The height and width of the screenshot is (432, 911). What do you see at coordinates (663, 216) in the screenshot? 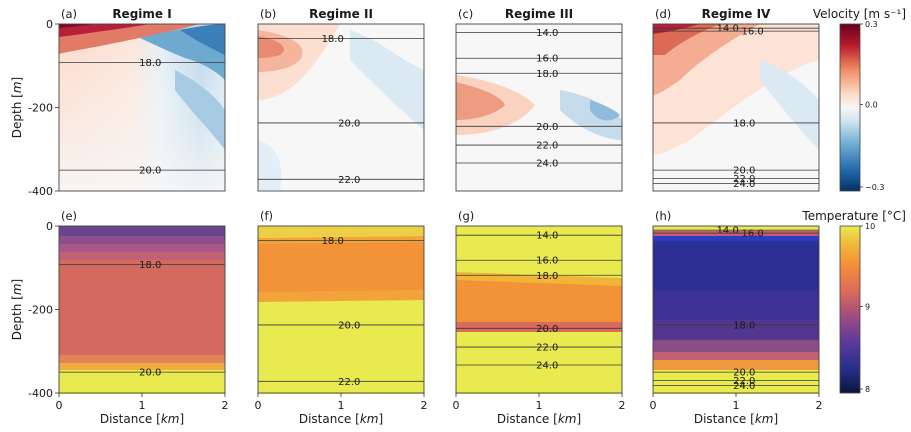
I see `panel-label: (h)` at bounding box center [663, 216].